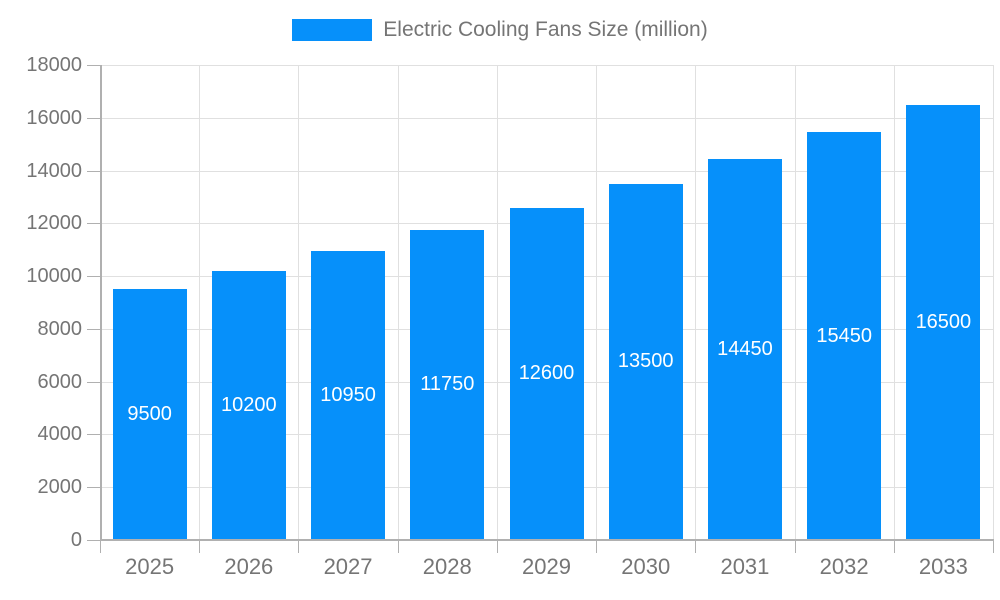 This screenshot has height=600, width=1000. I want to click on y-axis-label: 12000, so click(54, 223).